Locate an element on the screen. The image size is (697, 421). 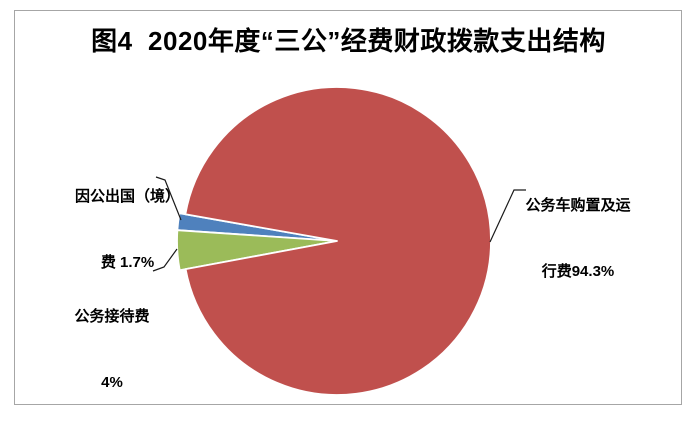
leader-line-reception is located at coordinates (165, 260).